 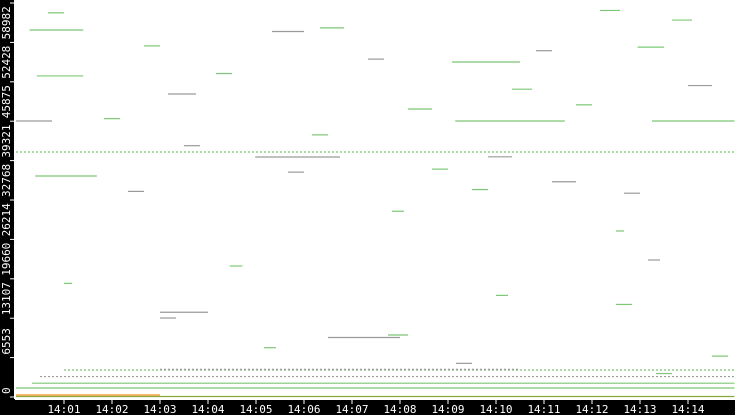 What do you see at coordinates (303, 409) in the screenshot?
I see `x-tick-label: 14:06` at bounding box center [303, 409].